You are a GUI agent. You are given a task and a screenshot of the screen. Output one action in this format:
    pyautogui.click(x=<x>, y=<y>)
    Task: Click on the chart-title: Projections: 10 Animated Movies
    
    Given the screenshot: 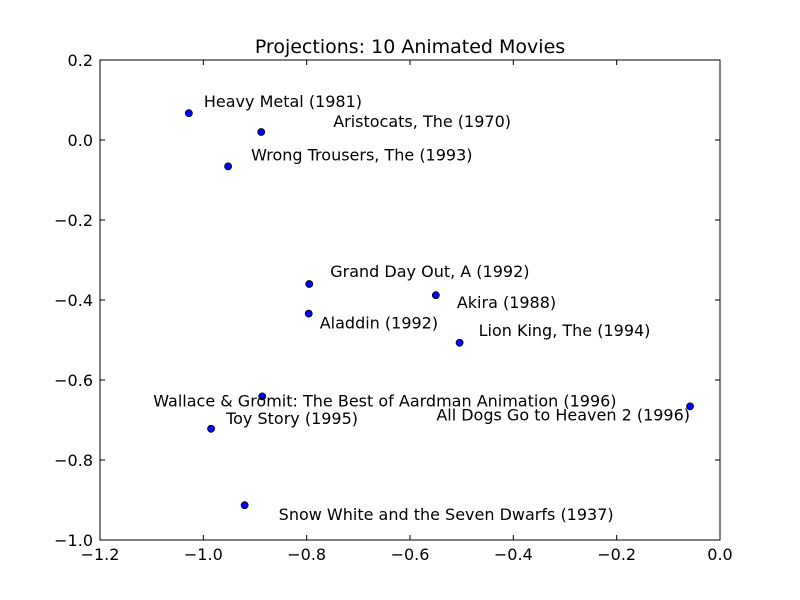 What is the action you would take?
    pyautogui.click(x=410, y=47)
    